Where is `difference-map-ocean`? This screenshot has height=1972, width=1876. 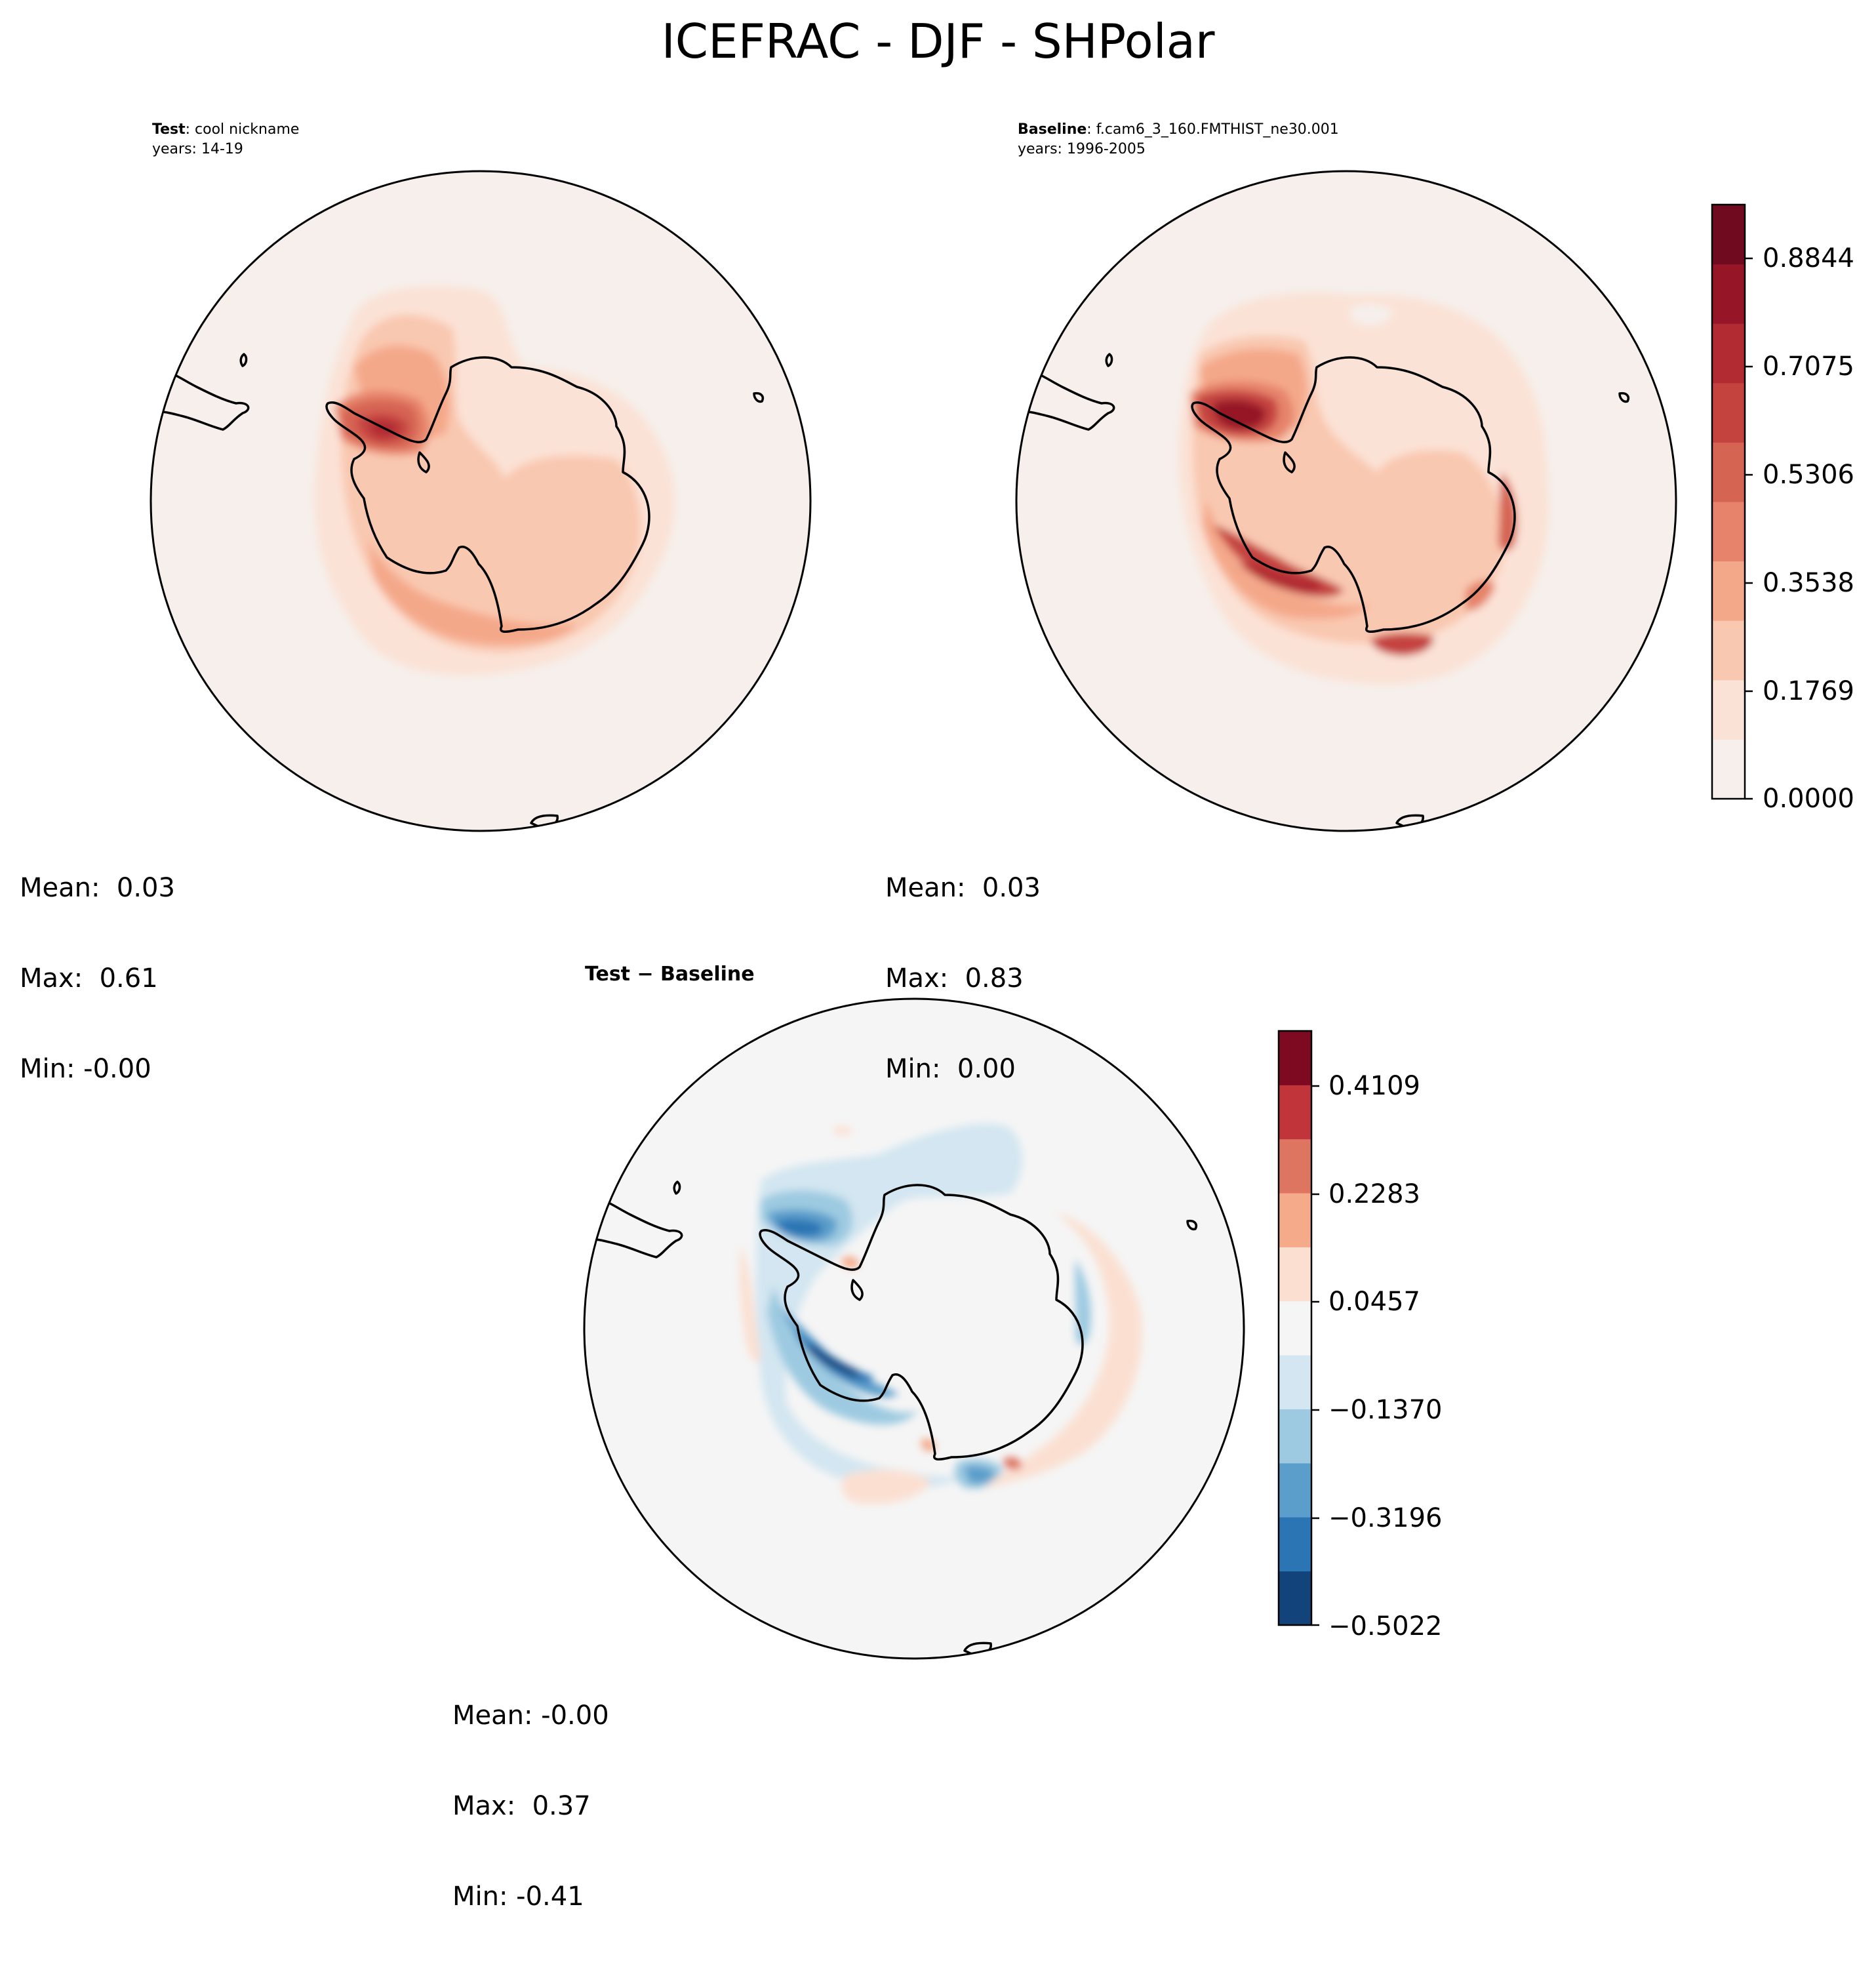 difference-map-ocean is located at coordinates (914, 1329).